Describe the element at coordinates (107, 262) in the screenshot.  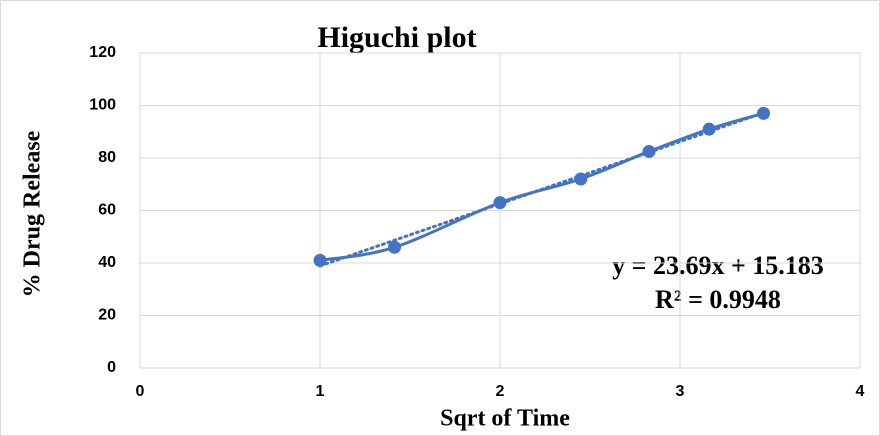
I see `y-tick-label: 40` at that location.